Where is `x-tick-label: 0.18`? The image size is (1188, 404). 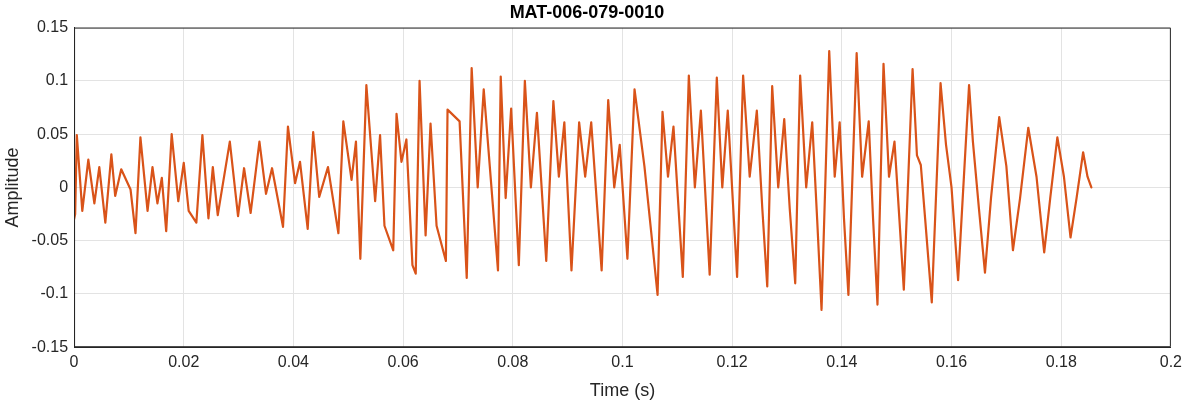
x-tick-label: 0.18 is located at coordinates (1061, 362).